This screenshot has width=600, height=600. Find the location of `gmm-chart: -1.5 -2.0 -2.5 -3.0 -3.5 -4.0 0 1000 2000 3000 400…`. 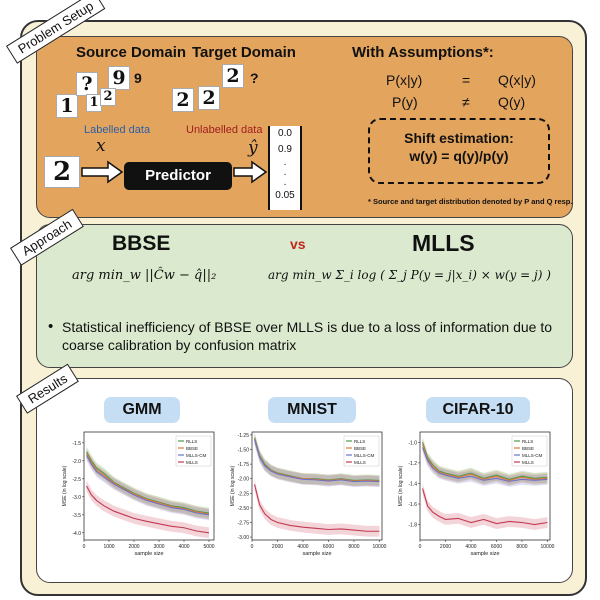

gmm-chart: -1.5 -2.0 -2.5 -3.0 -3.5 -4.0 0 1000 2000 3000 400… is located at coordinates (138, 494).